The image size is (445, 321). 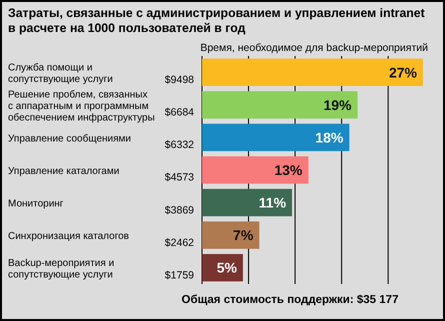 I want to click on annotation: 19%, so click(x=337, y=104).